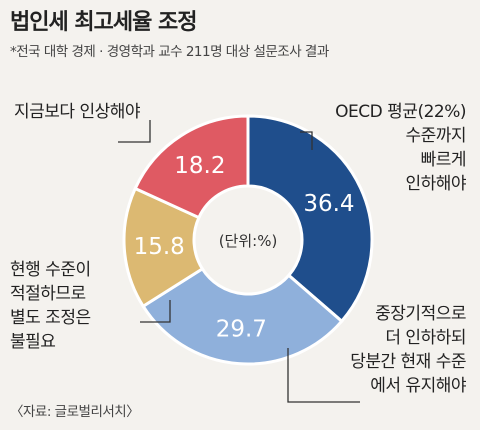 Image resolution: width=480 pixels, height=430 pixels. I want to click on data-label: 15.8, so click(159, 247).